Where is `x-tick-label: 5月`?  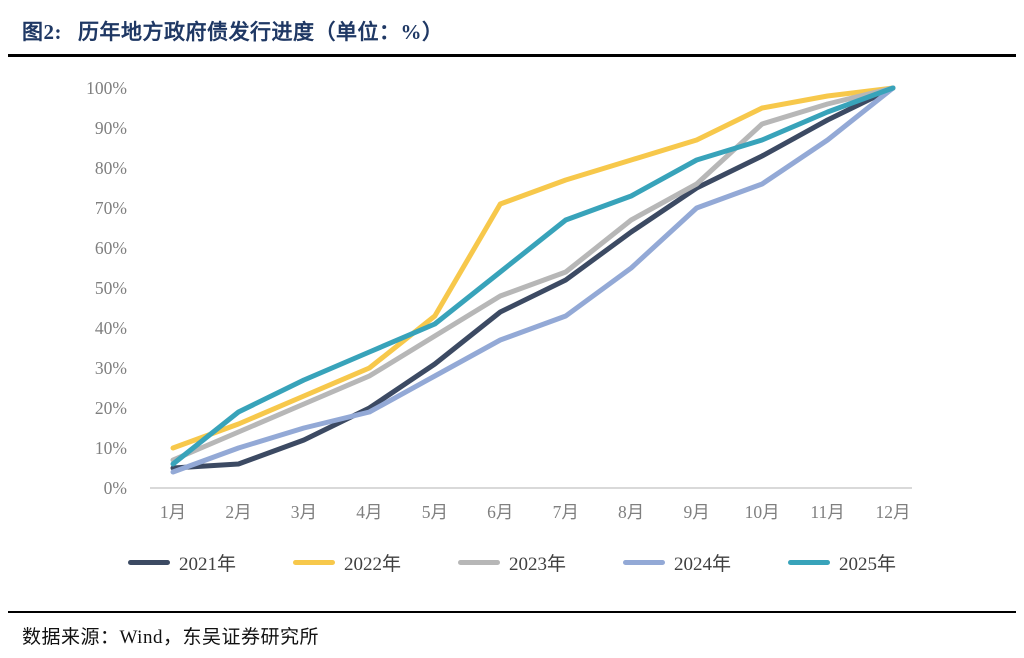
x-tick-label: 5月 is located at coordinates (435, 512).